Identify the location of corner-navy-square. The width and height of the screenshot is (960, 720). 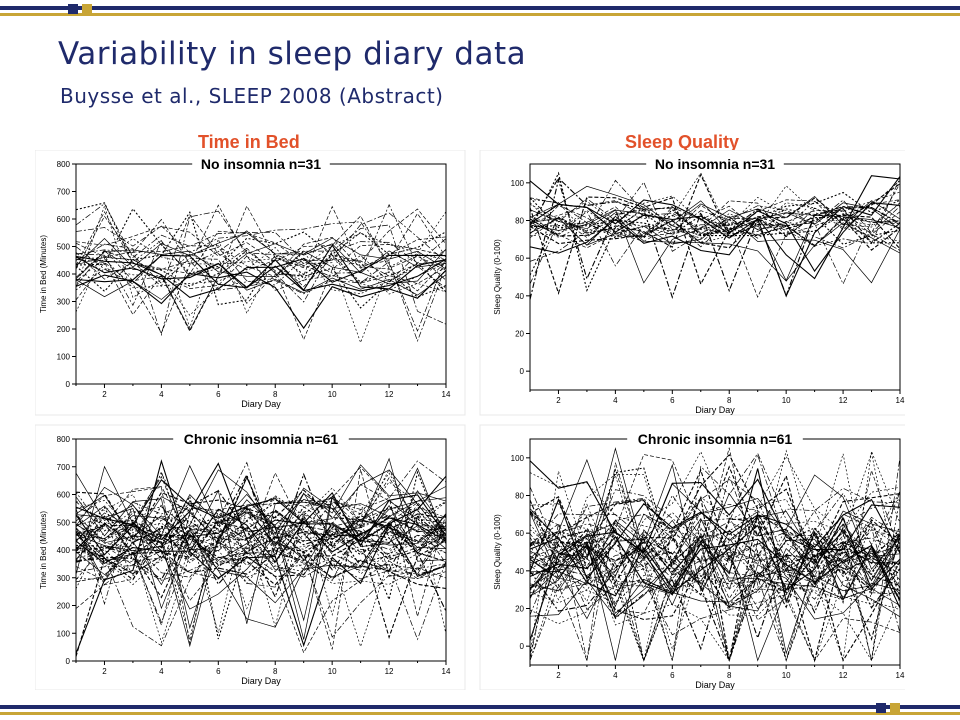
(73, 9).